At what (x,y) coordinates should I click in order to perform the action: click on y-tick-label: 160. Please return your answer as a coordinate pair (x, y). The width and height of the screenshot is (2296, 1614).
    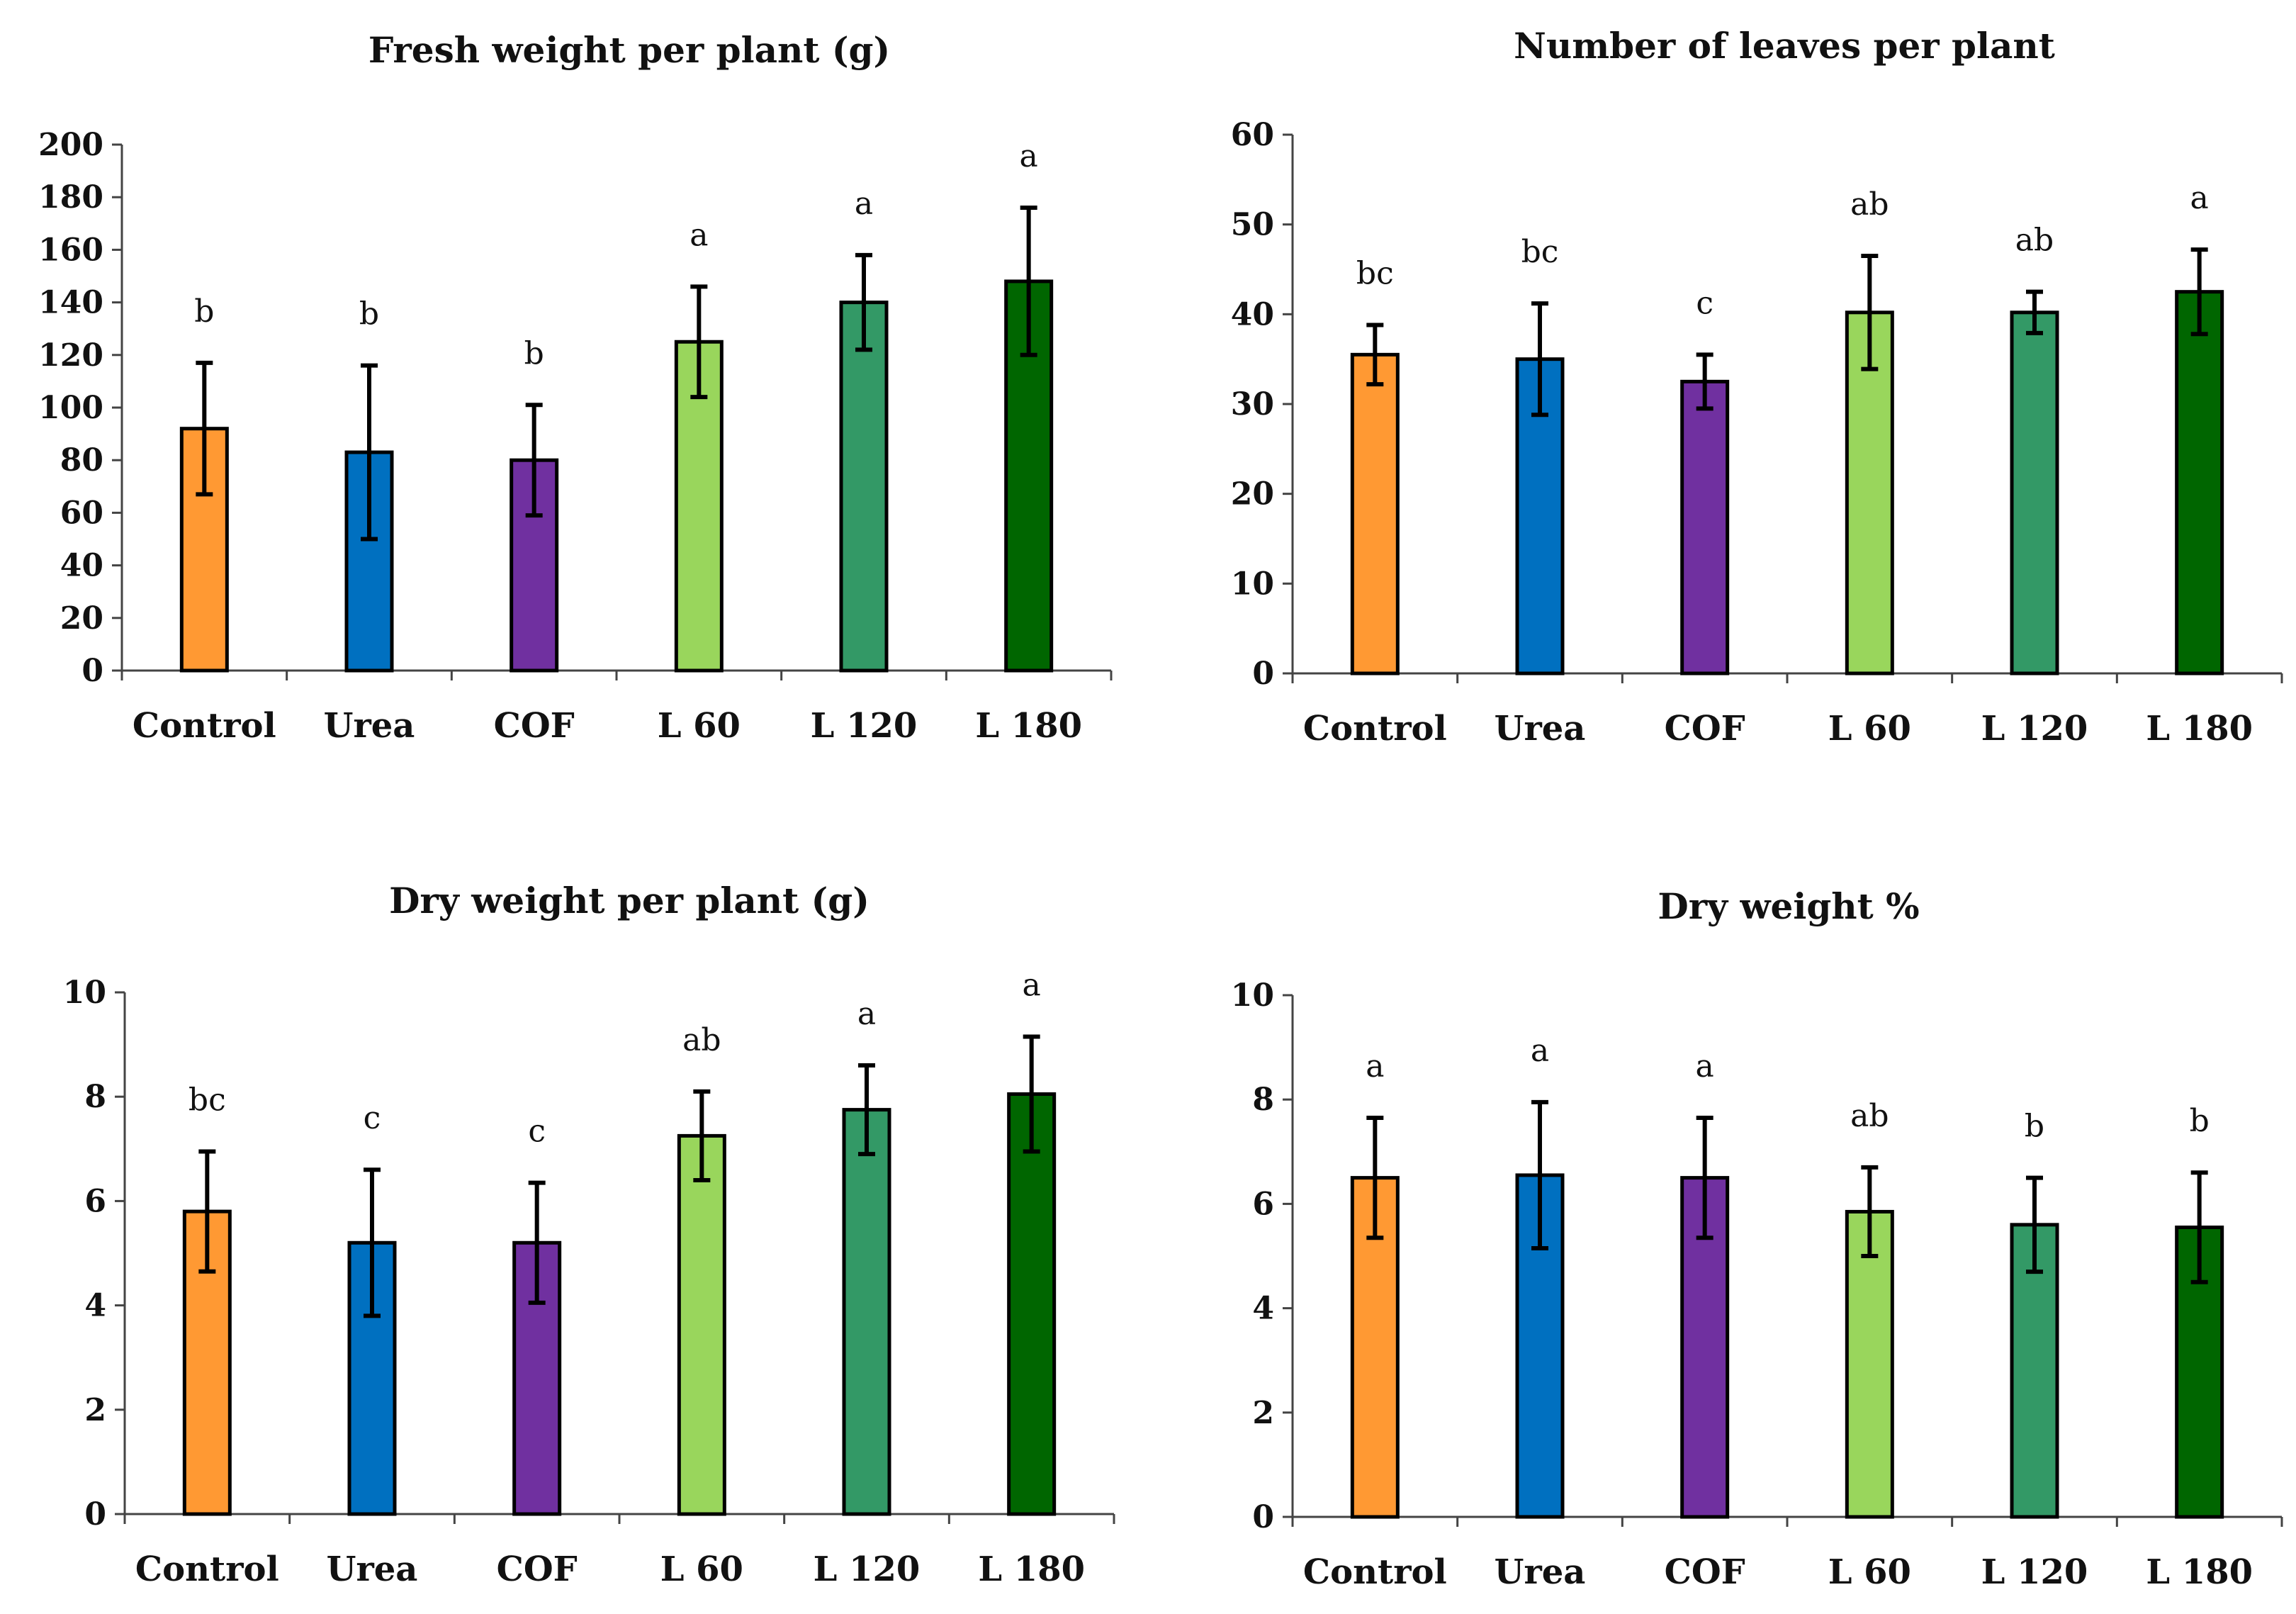
    Looking at the image, I should click on (70, 250).